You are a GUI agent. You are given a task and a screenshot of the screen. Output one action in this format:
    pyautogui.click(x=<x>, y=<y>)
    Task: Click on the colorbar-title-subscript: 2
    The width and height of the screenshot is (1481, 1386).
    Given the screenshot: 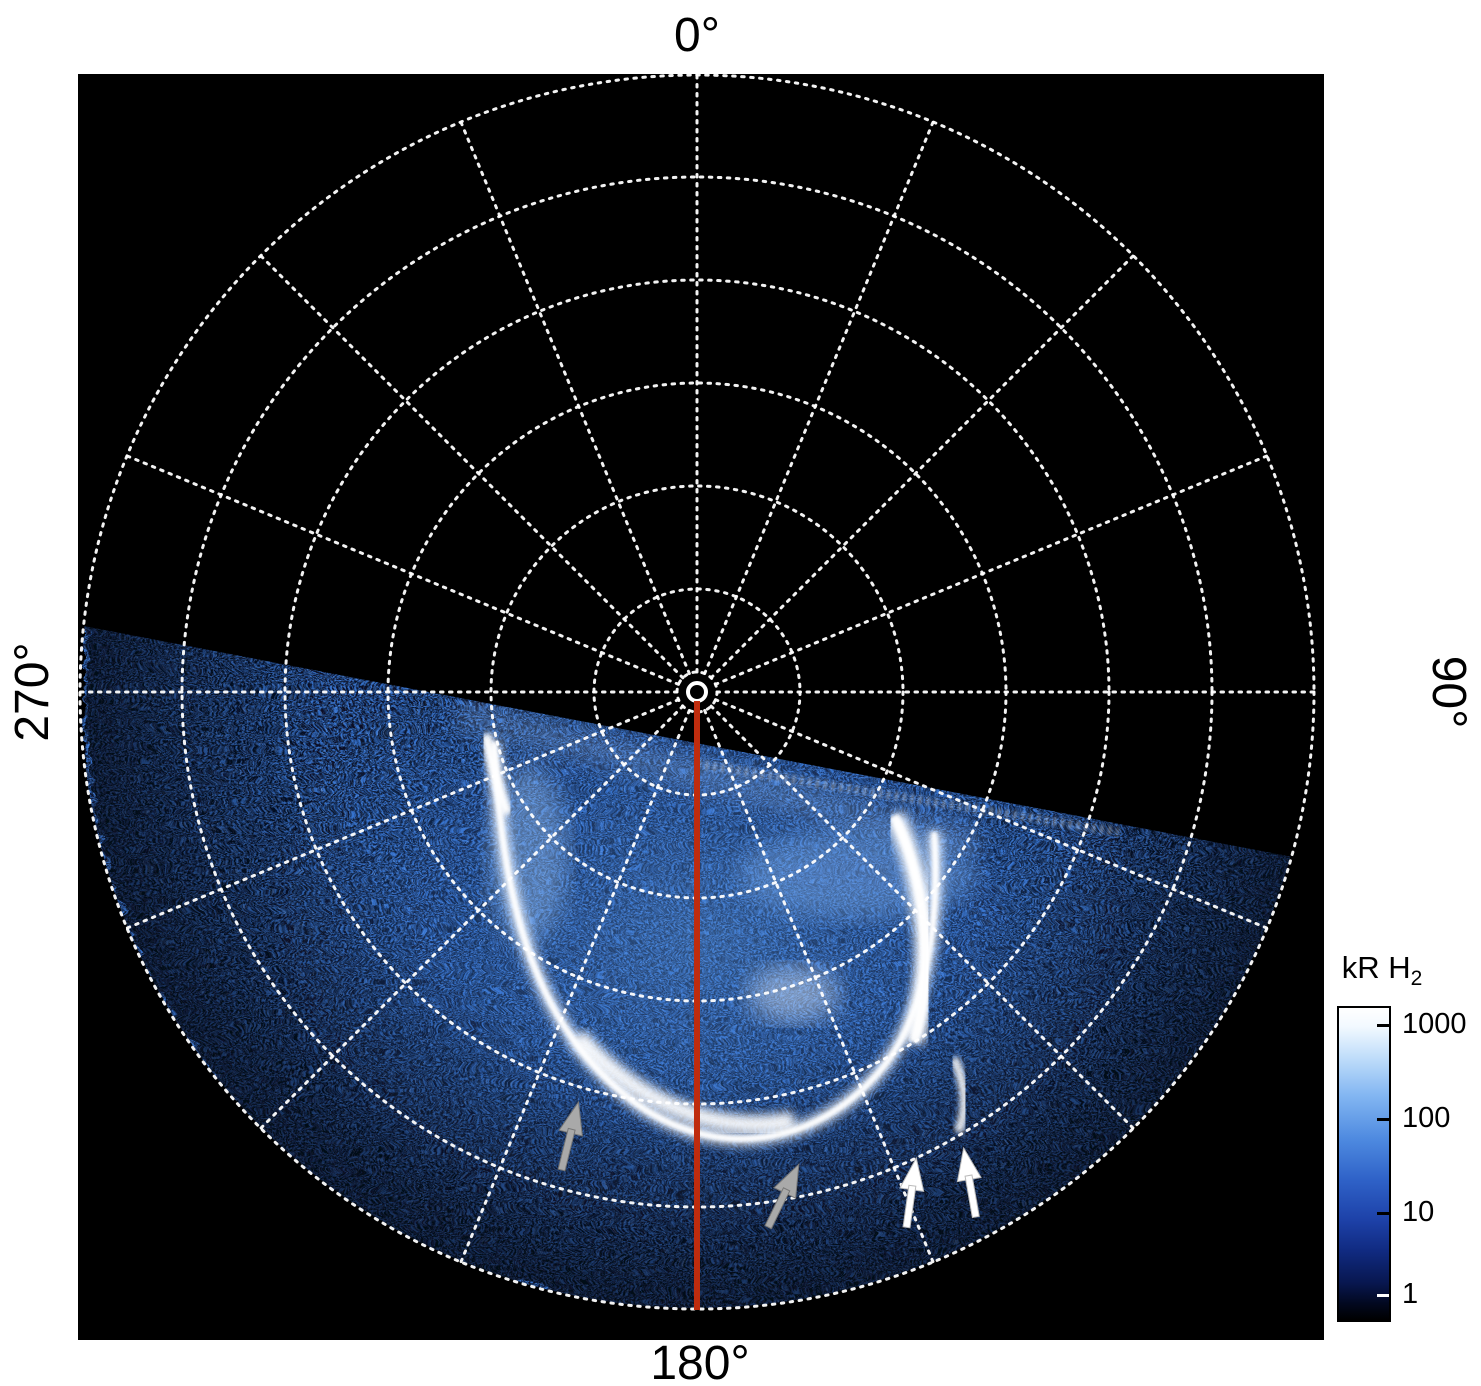 What is the action you would take?
    pyautogui.click(x=1416, y=979)
    